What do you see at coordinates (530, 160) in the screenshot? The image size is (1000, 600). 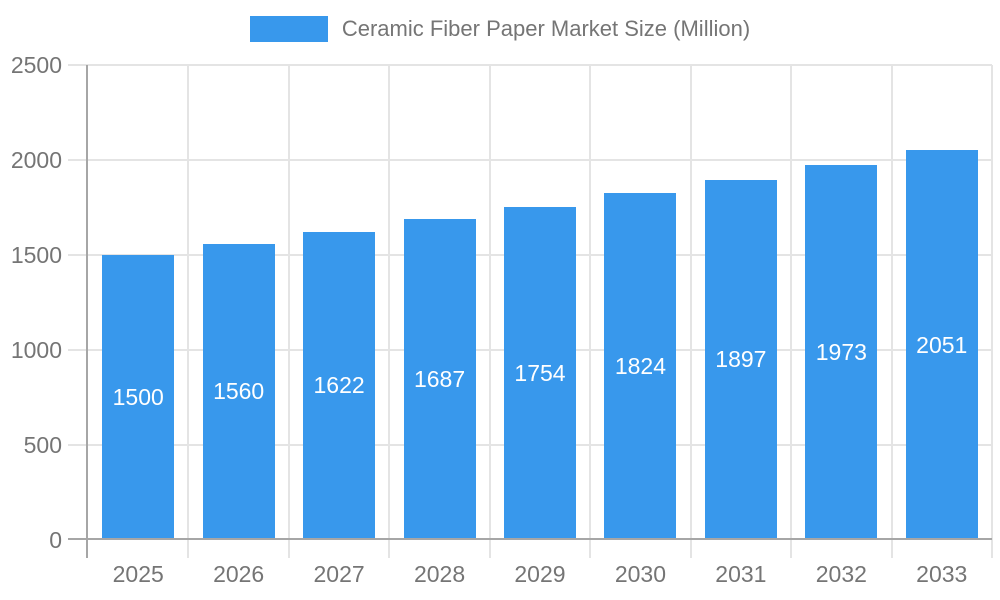 I see `gridline-y-2000` at bounding box center [530, 160].